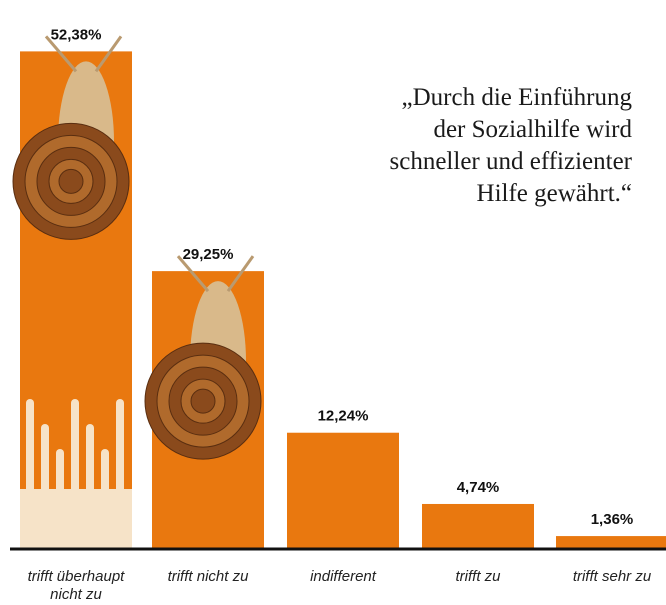  What do you see at coordinates (554, 193) in the screenshot?
I see `title-line: Hilfe gewährt.“` at bounding box center [554, 193].